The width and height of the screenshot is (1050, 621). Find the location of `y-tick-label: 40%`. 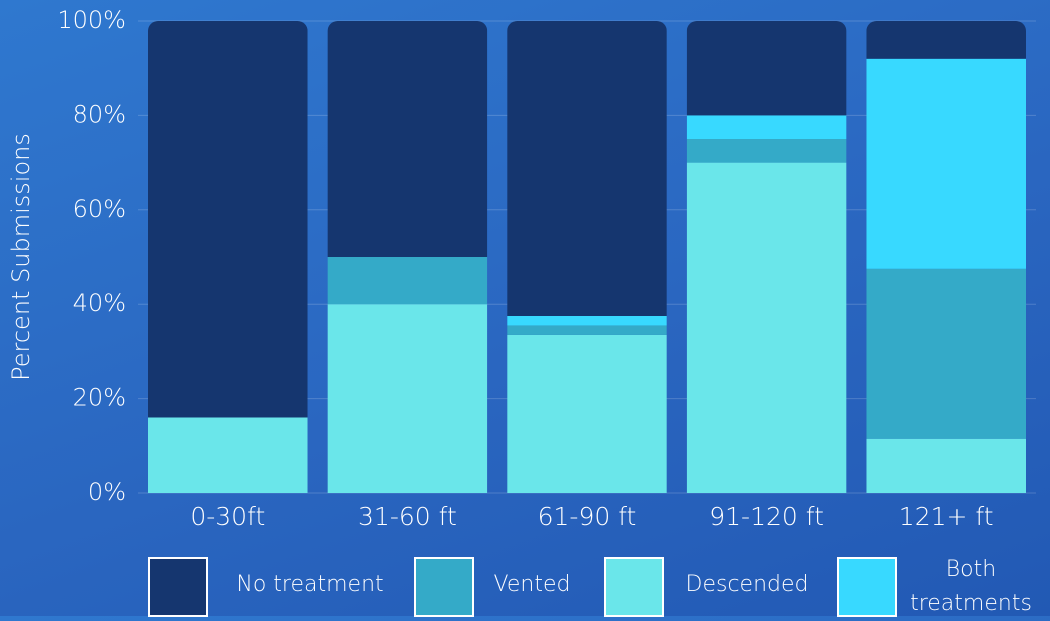

y-tick-label: 40% is located at coordinates (99, 303).